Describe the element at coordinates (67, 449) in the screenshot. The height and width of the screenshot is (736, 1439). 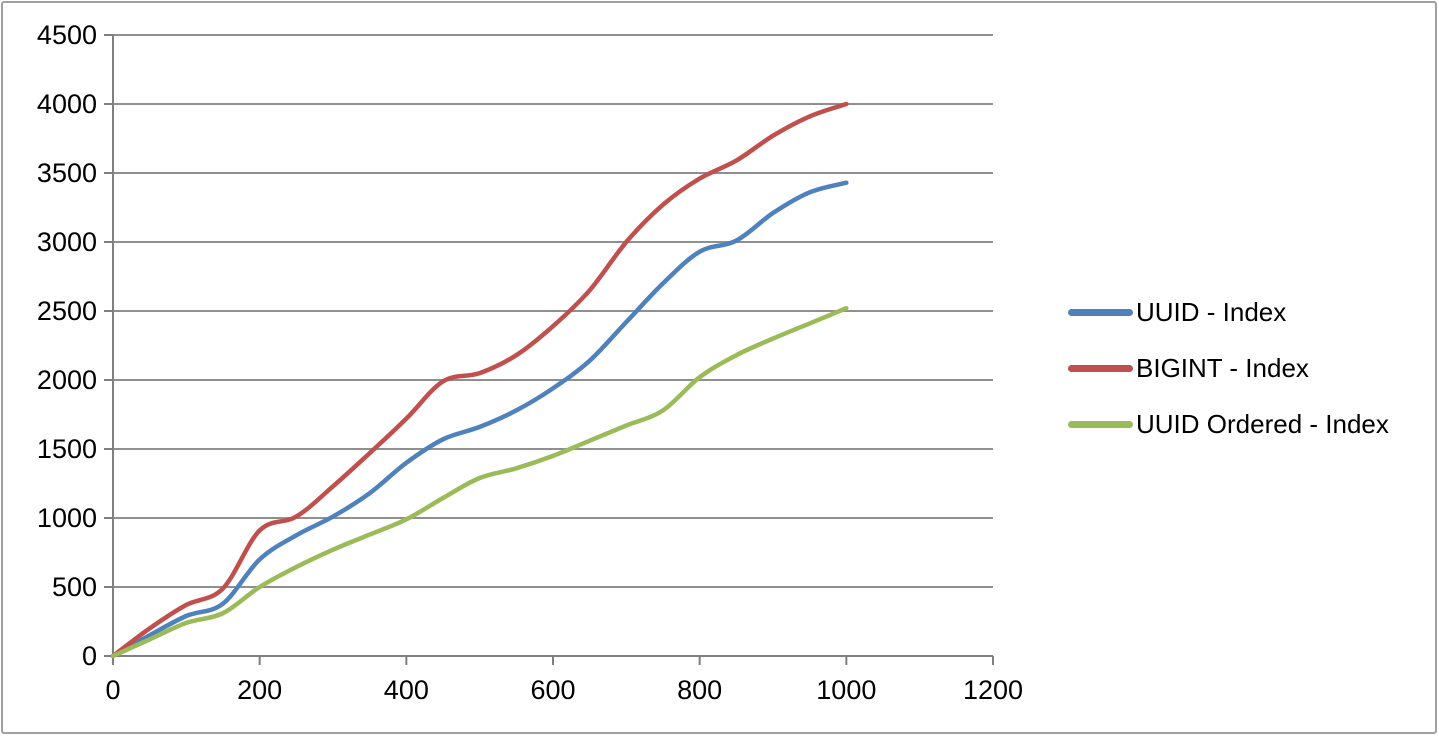
I see `y-axis-tick-label: 1500` at that location.